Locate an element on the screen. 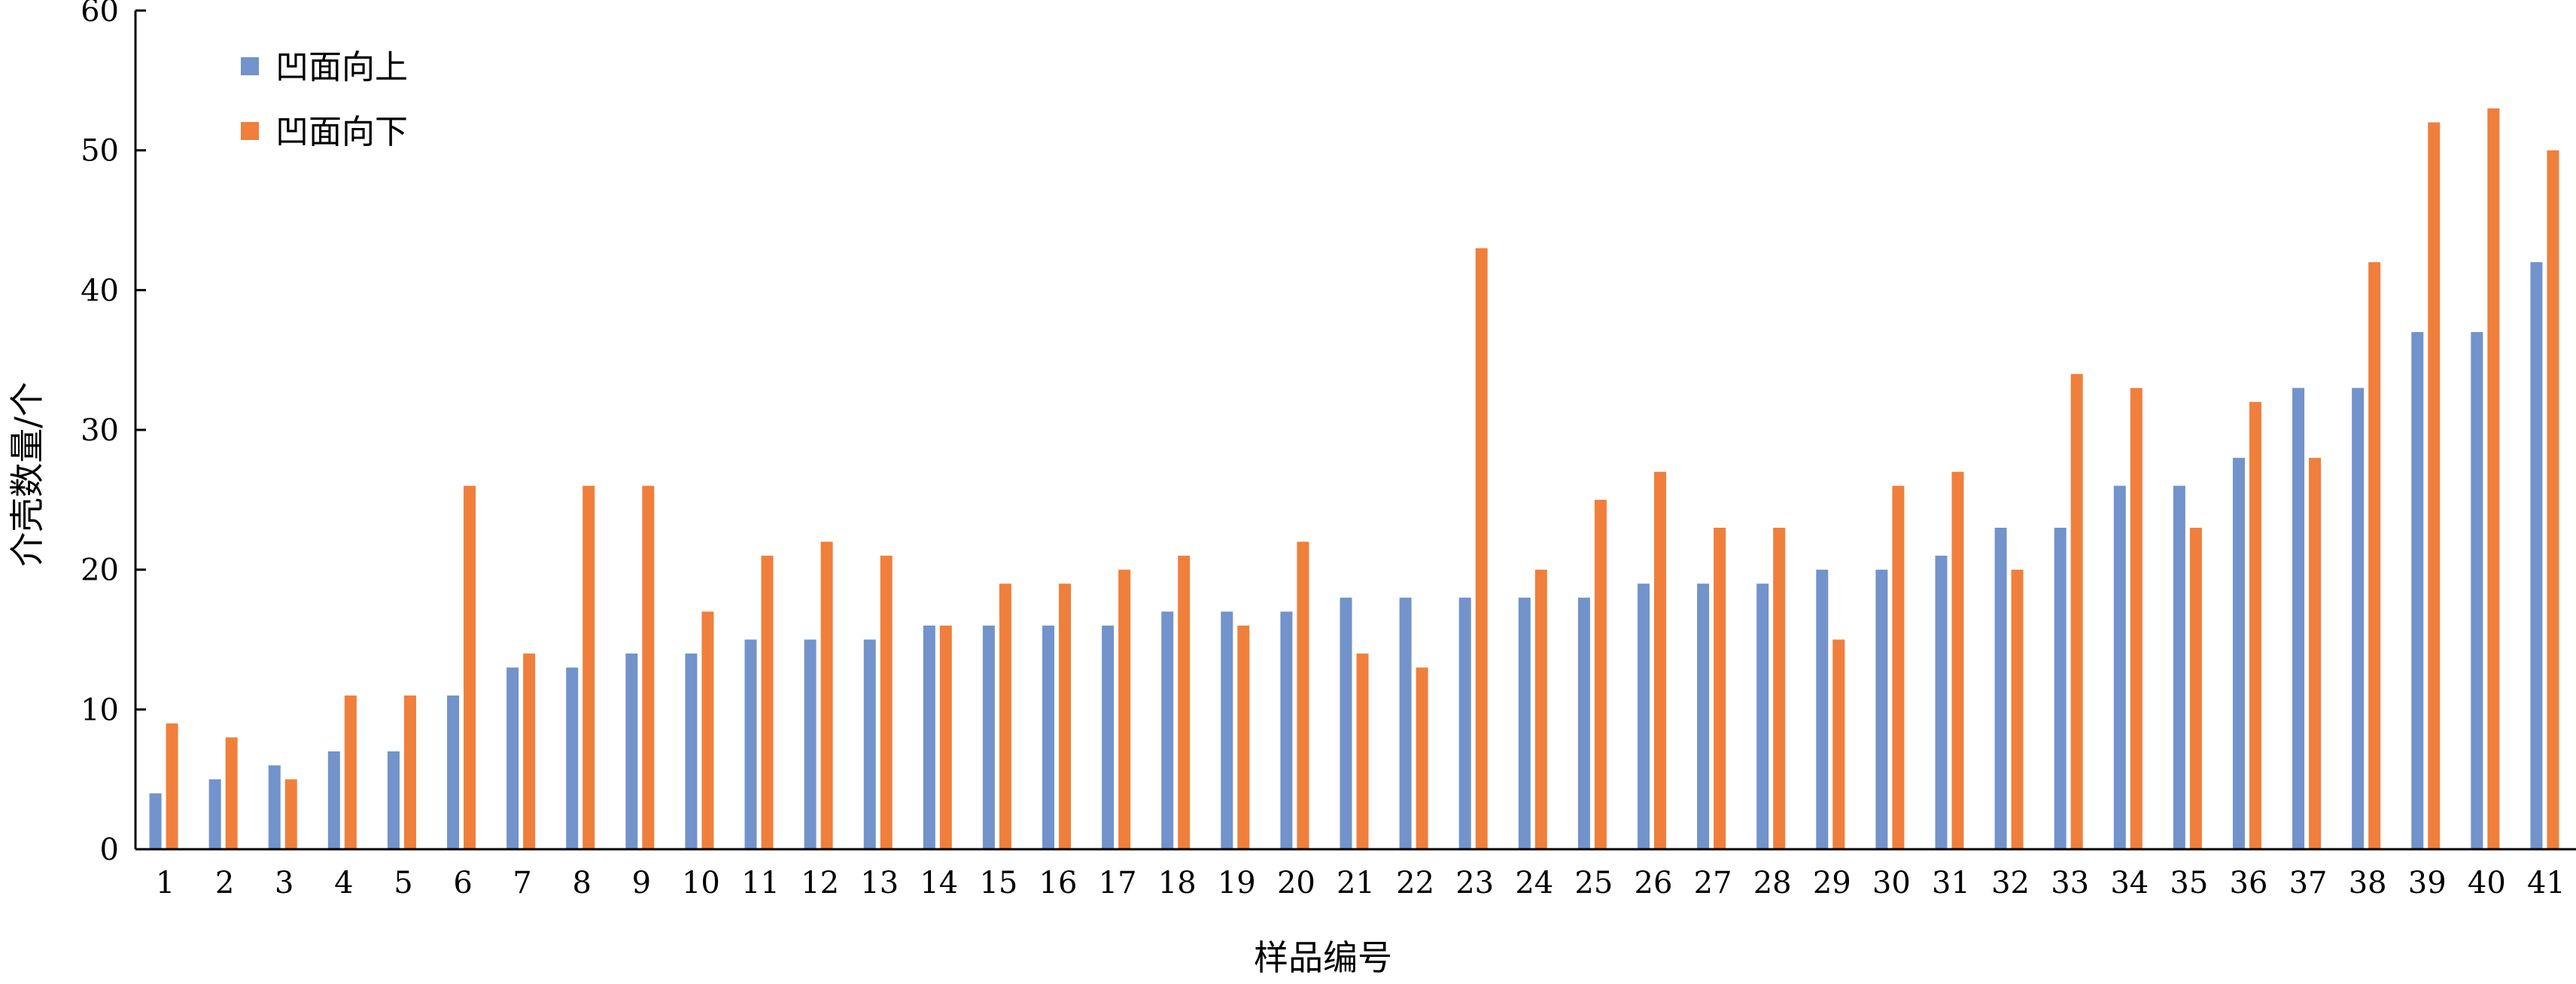 The height and width of the screenshot is (984, 2576). x-tick-label: 17 is located at coordinates (1118, 883).